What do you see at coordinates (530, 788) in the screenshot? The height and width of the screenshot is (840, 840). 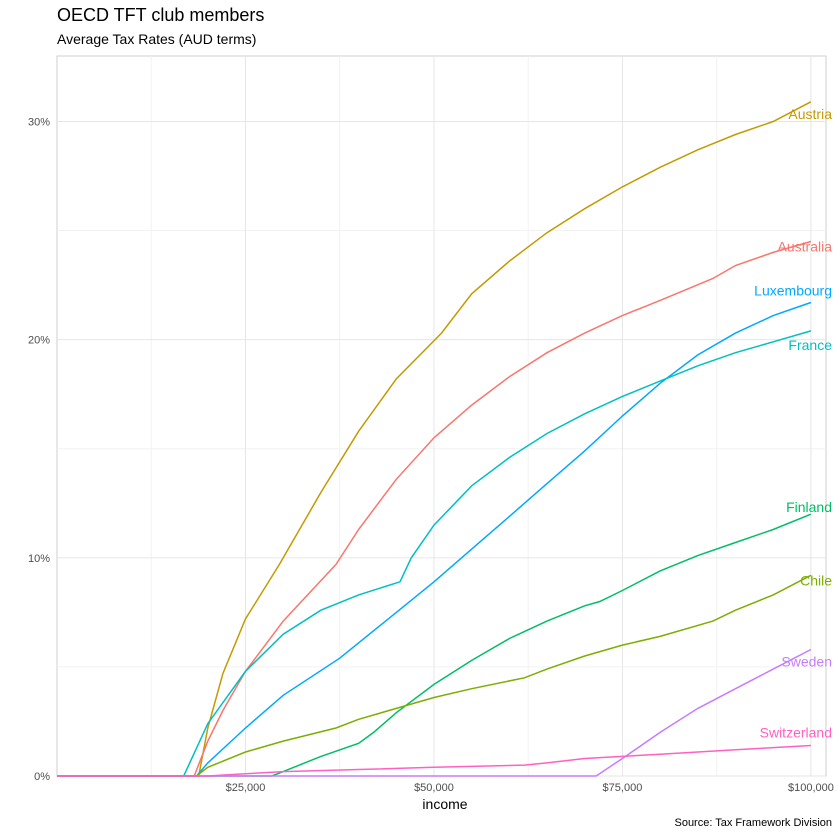 I see `x-axis-ticks: $25,000 $50,000 $75,000 $100,000` at bounding box center [530, 788].